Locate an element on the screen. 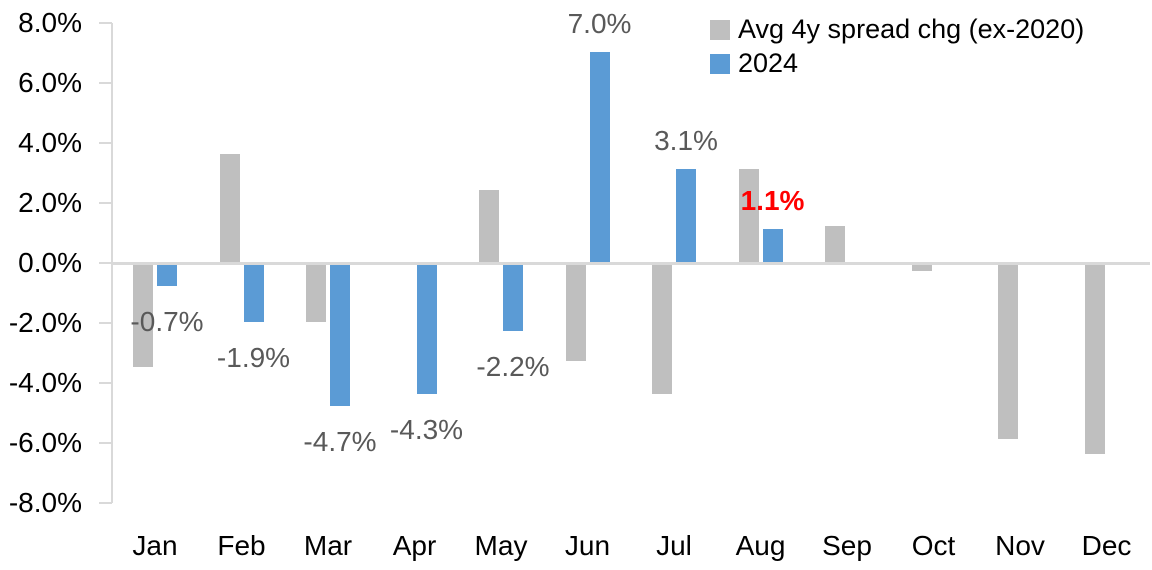 The width and height of the screenshot is (1152, 570). bar-avg-mar is located at coordinates (316, 293).